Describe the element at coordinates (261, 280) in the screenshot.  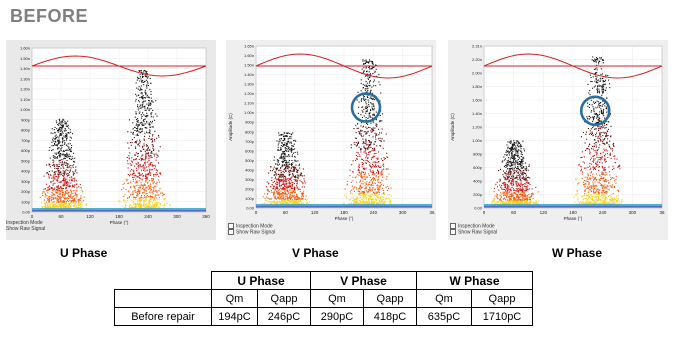
I see `table-header-u-phase: U Phase` at that location.